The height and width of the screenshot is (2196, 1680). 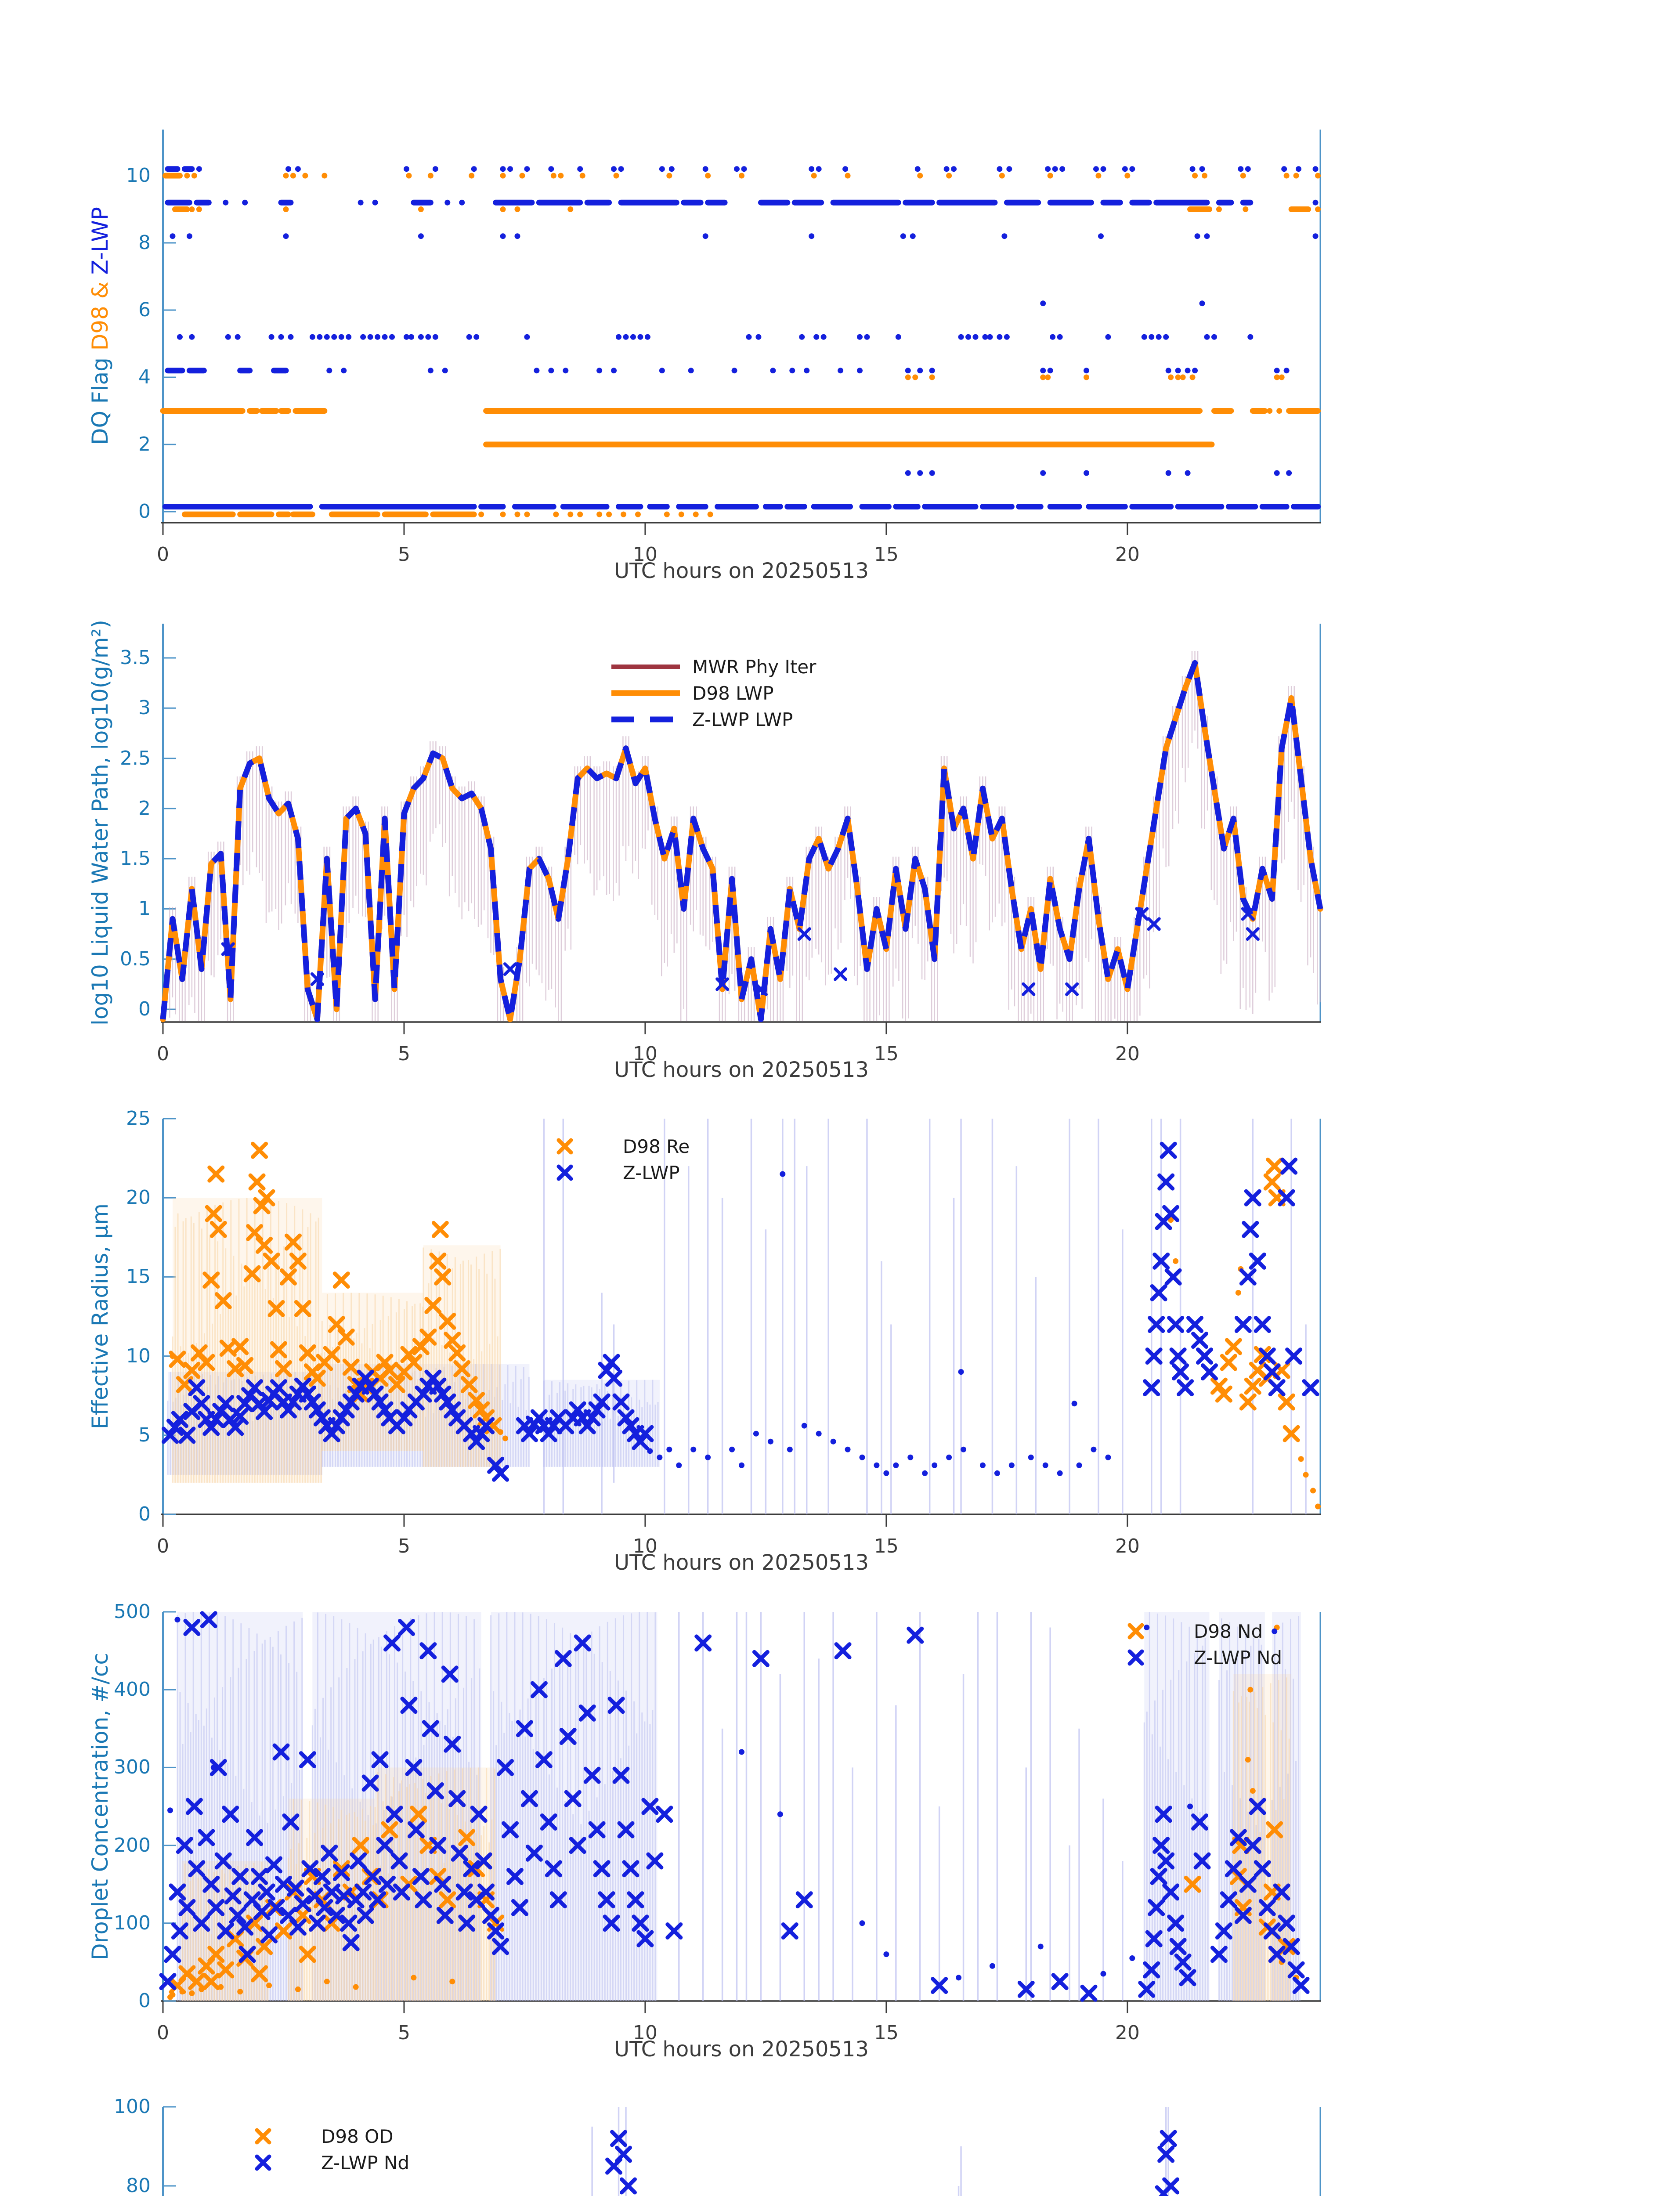 I want to click on legend-item: MWR Phy Iter, so click(x=714, y=667).